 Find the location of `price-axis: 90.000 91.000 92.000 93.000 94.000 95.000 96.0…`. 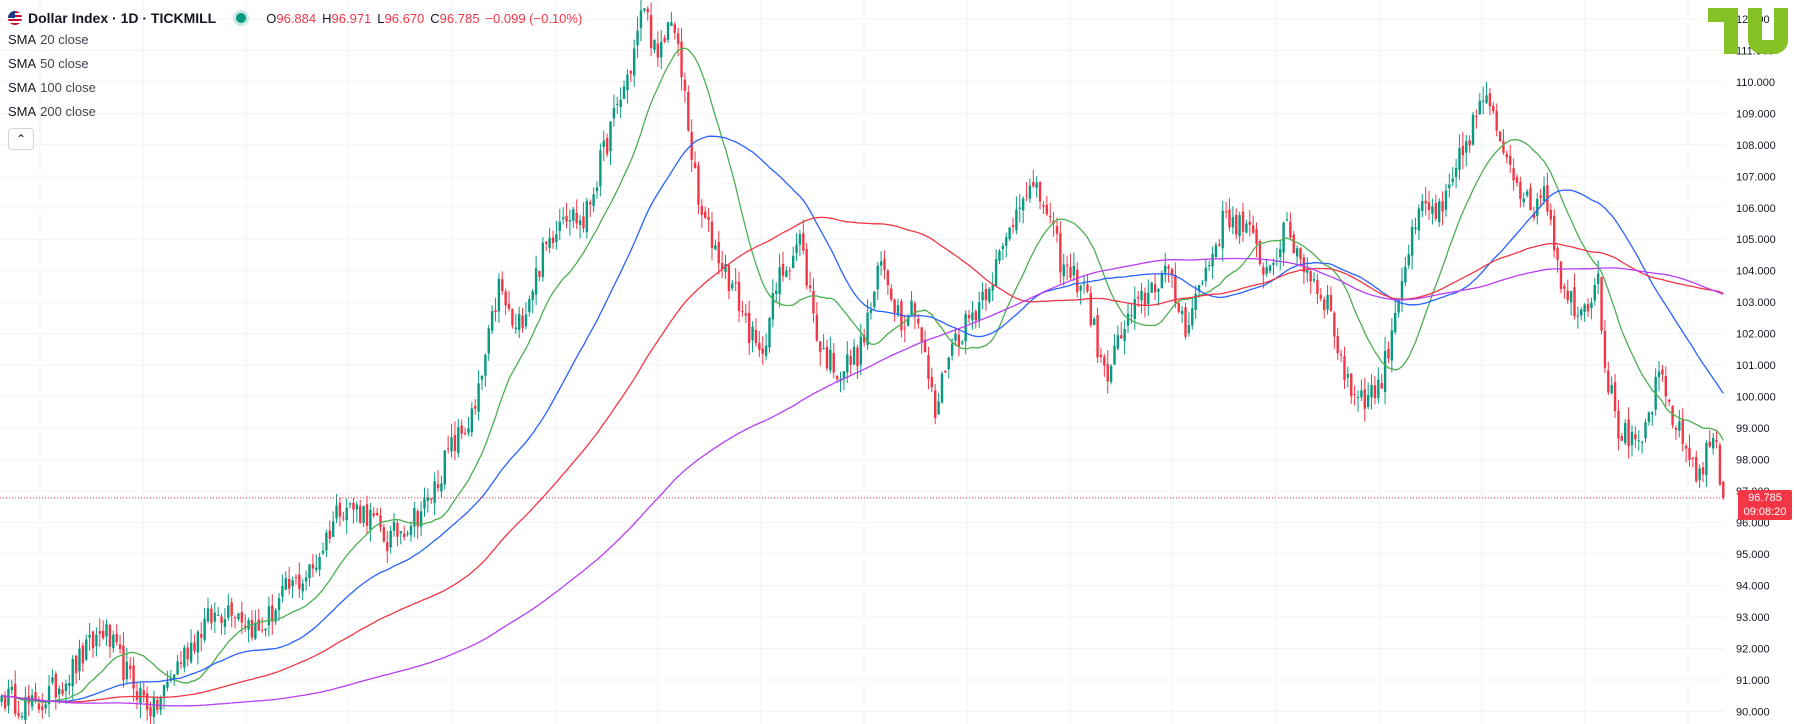

price-axis: 90.000 91.000 92.000 93.000 94.000 95.000 96.0… is located at coordinates (1759, 362).